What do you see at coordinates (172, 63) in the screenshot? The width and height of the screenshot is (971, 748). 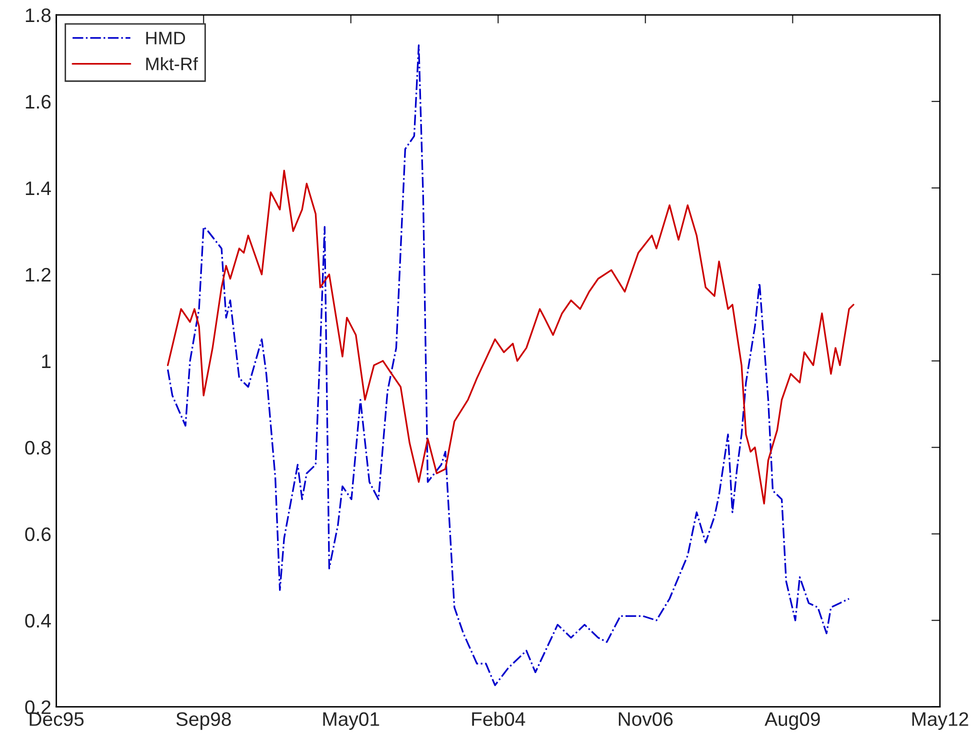 I see `legend-label: Mkt-Rf` at bounding box center [172, 63].